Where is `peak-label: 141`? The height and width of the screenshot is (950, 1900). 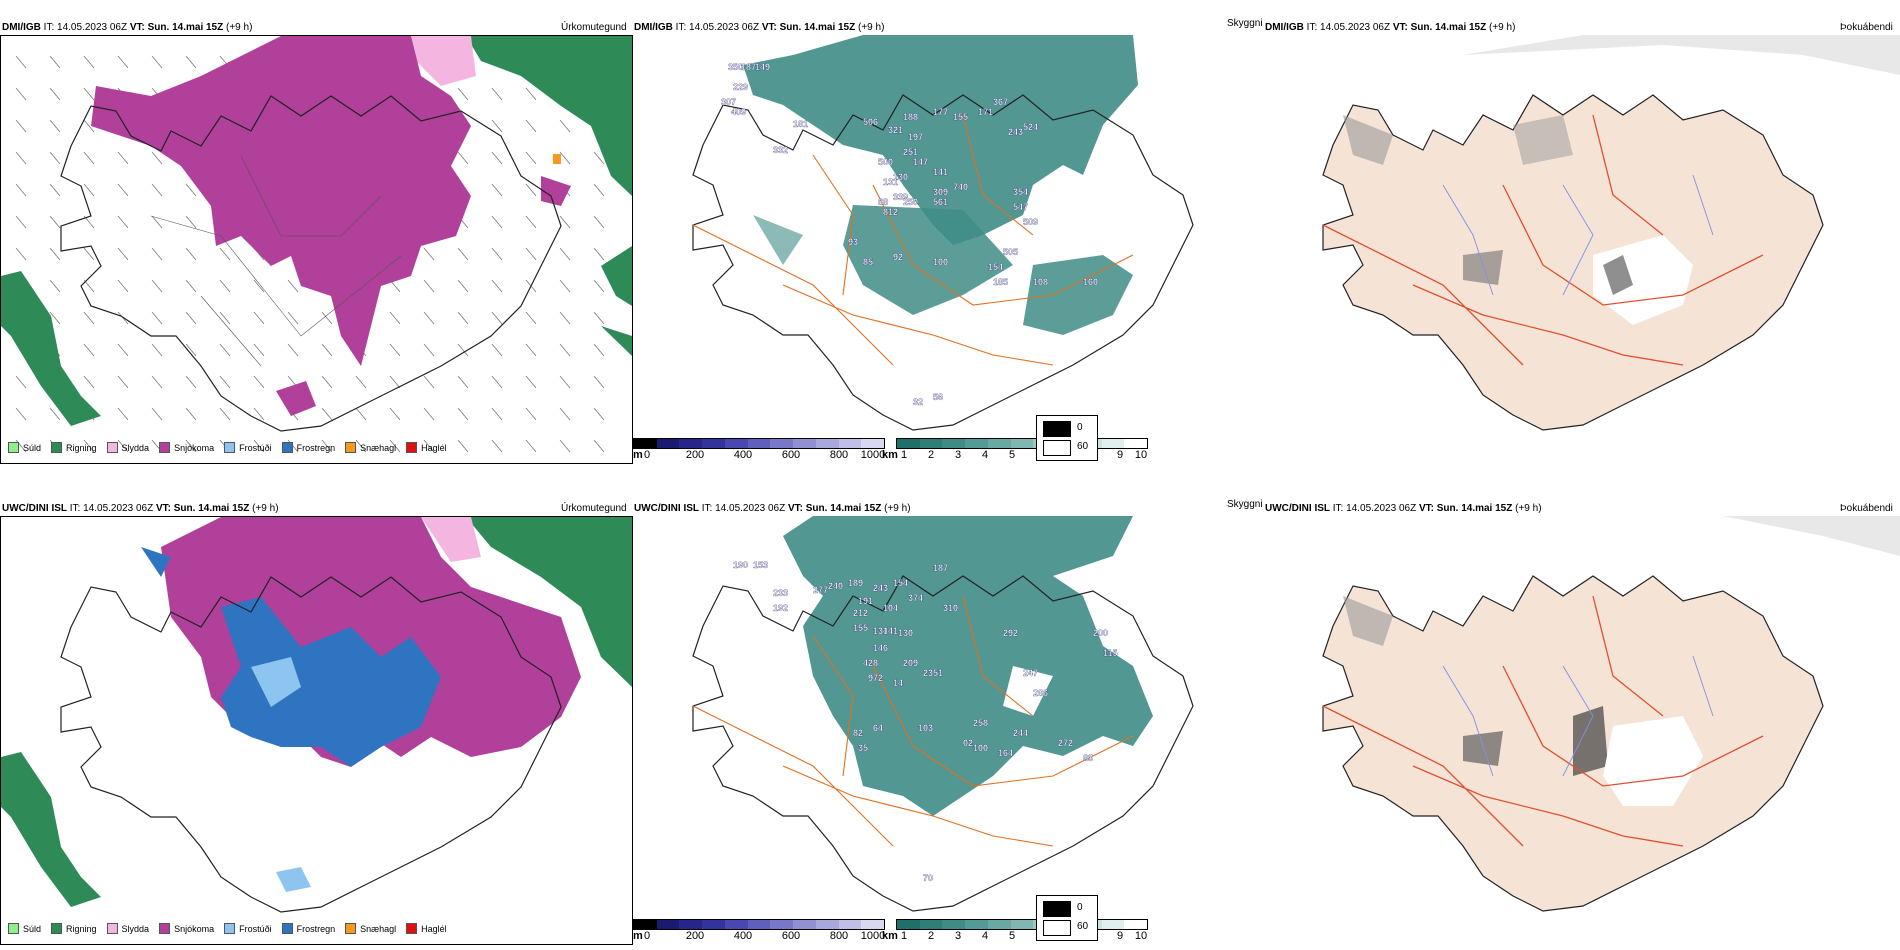 peak-label: 141 is located at coordinates (940, 172).